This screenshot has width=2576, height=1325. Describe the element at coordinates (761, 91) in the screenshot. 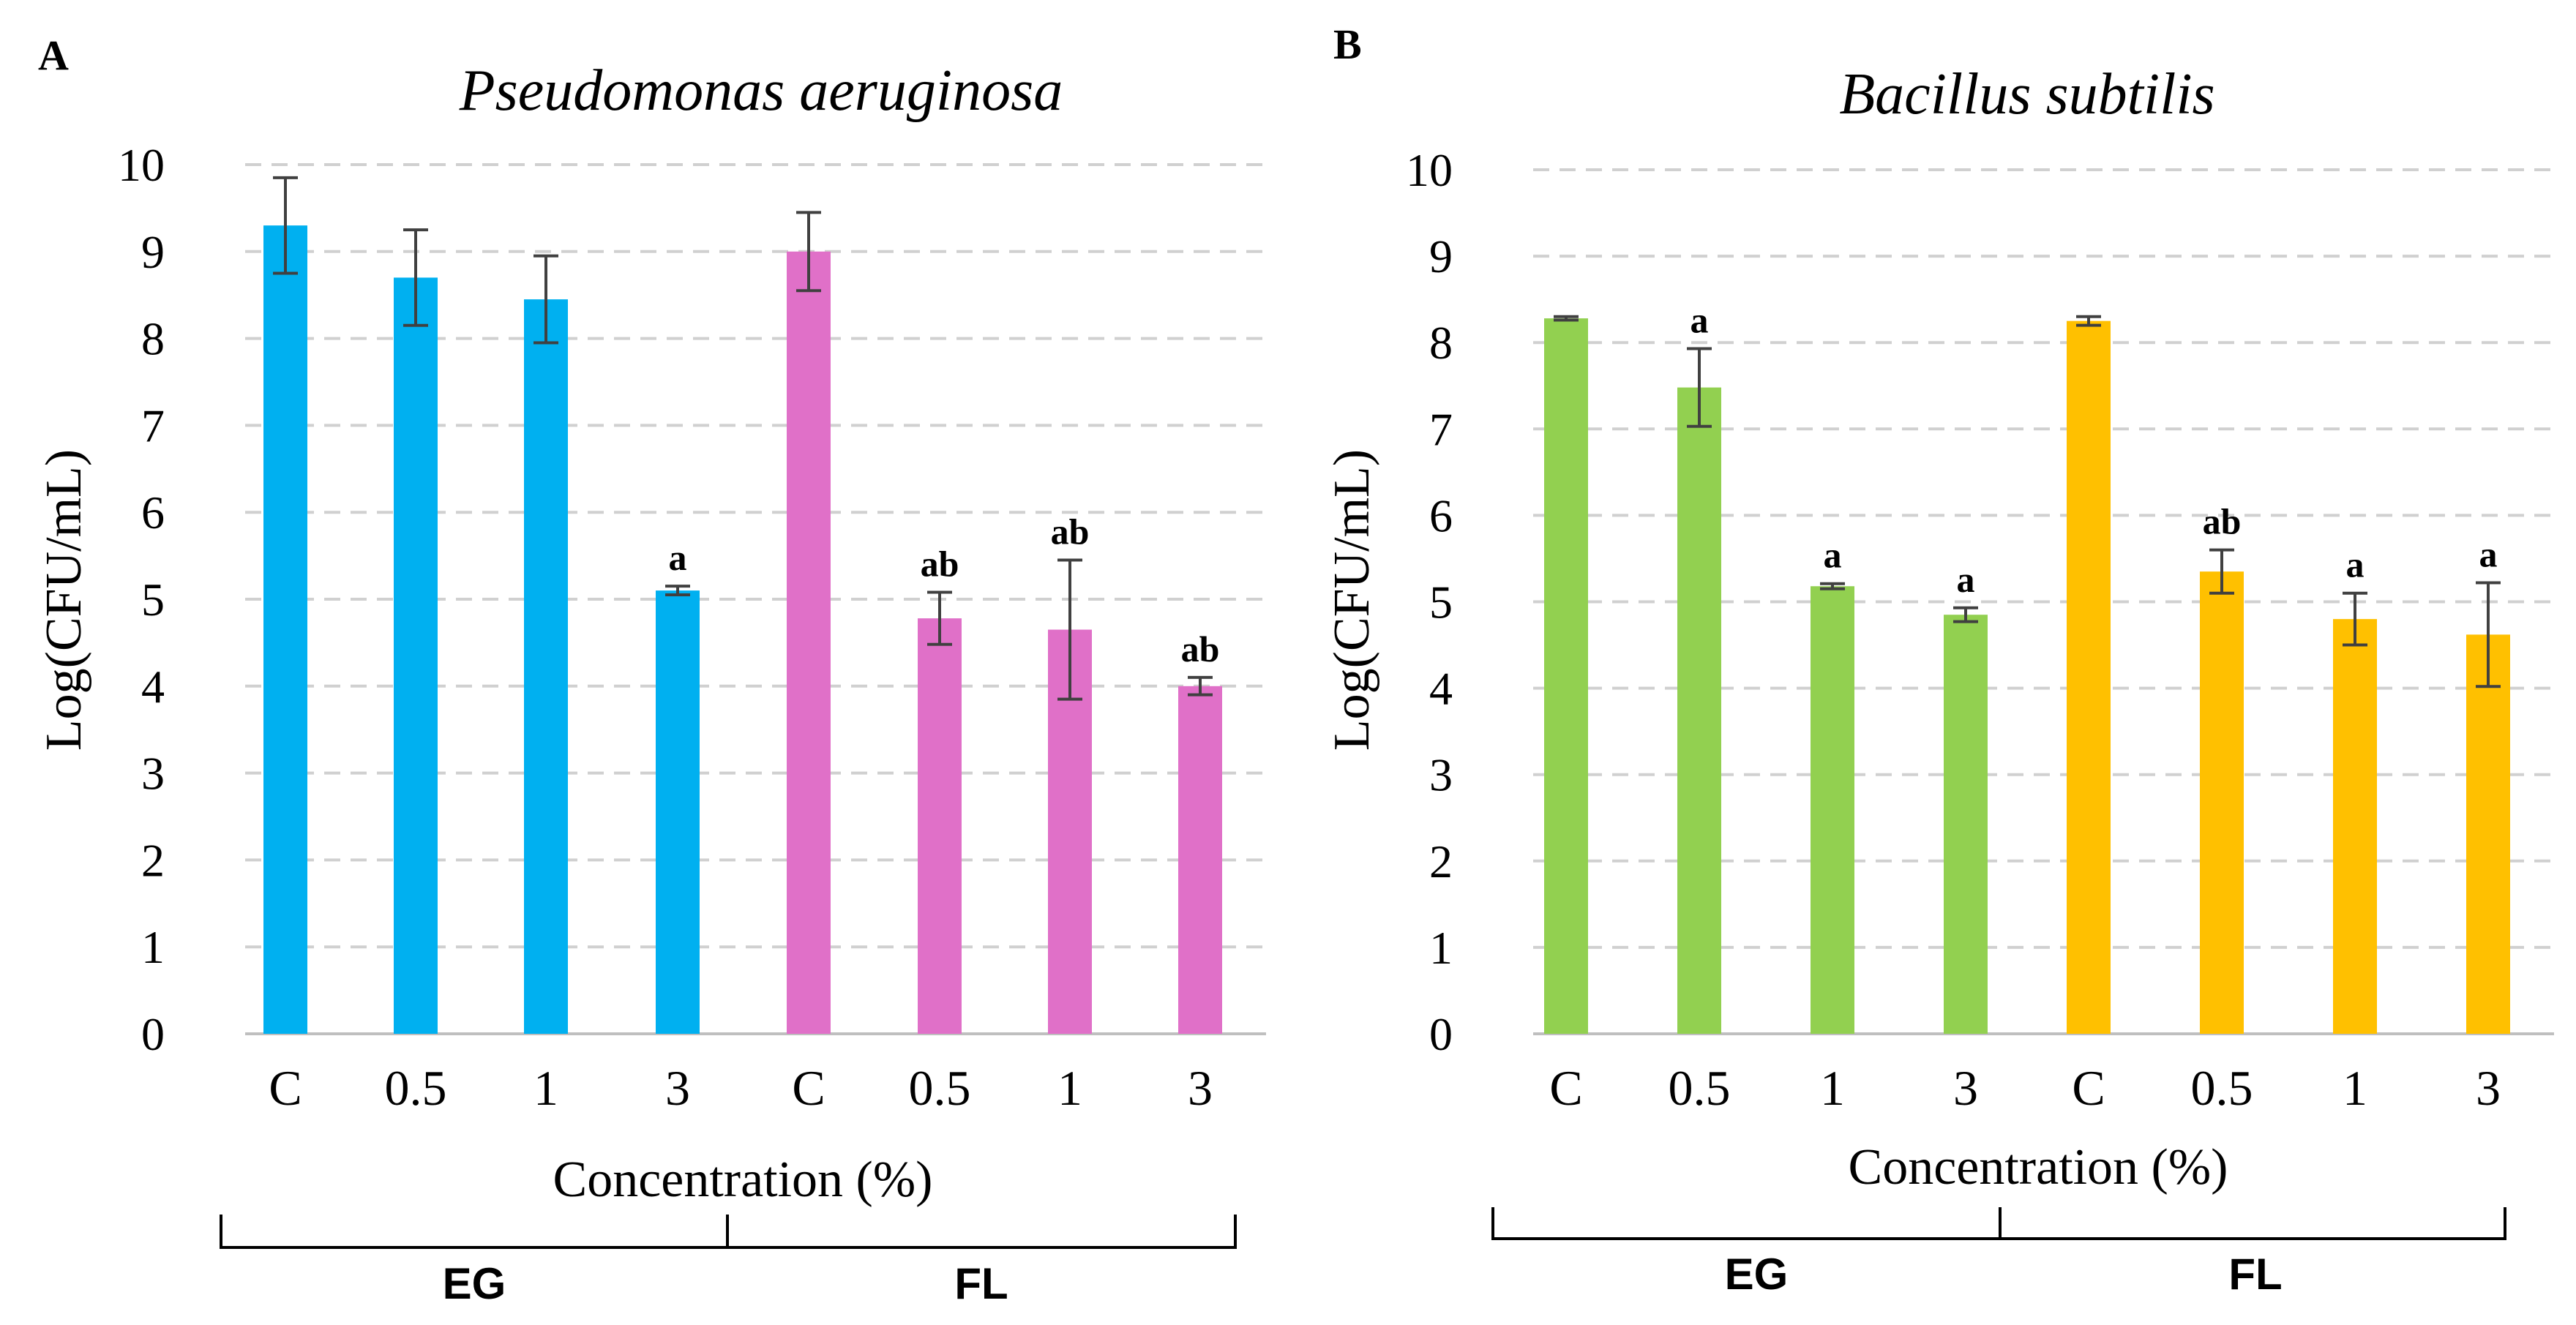

I see `chart-title: Pseudomonas aeruginosa` at that location.